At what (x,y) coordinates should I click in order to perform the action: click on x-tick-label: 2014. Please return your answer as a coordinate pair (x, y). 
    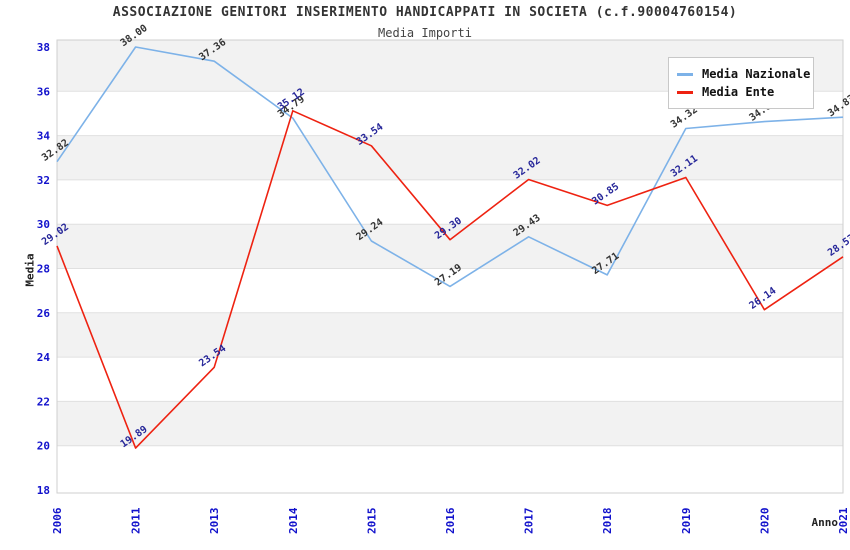
    Looking at the image, I should click on (293, 520).